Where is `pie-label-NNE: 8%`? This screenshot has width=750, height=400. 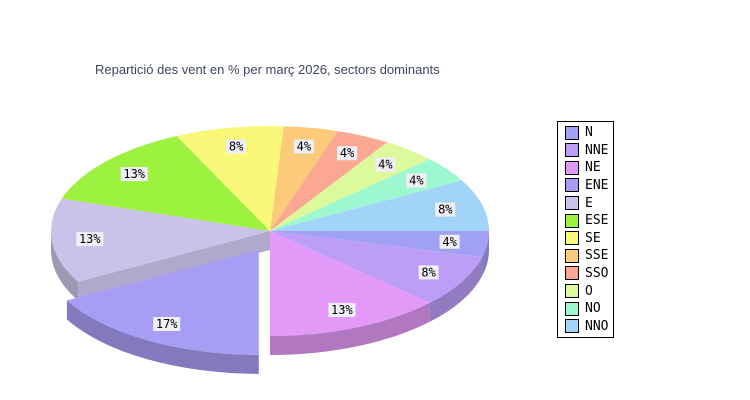 pie-label-NNE: 8% is located at coordinates (428, 272).